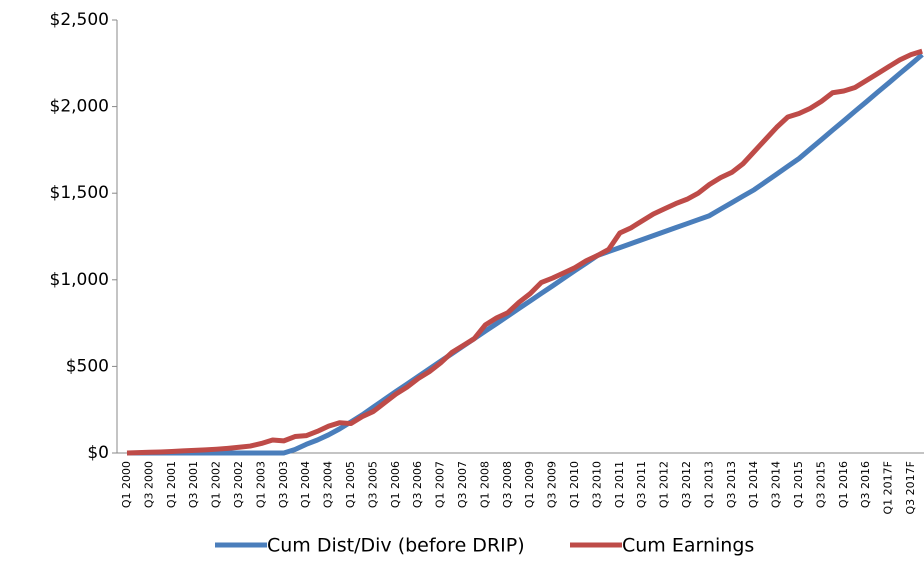 This screenshot has height=585, width=924. Describe the element at coordinates (79, 20) in the screenshot. I see `y-tick-label: $2,500` at that location.